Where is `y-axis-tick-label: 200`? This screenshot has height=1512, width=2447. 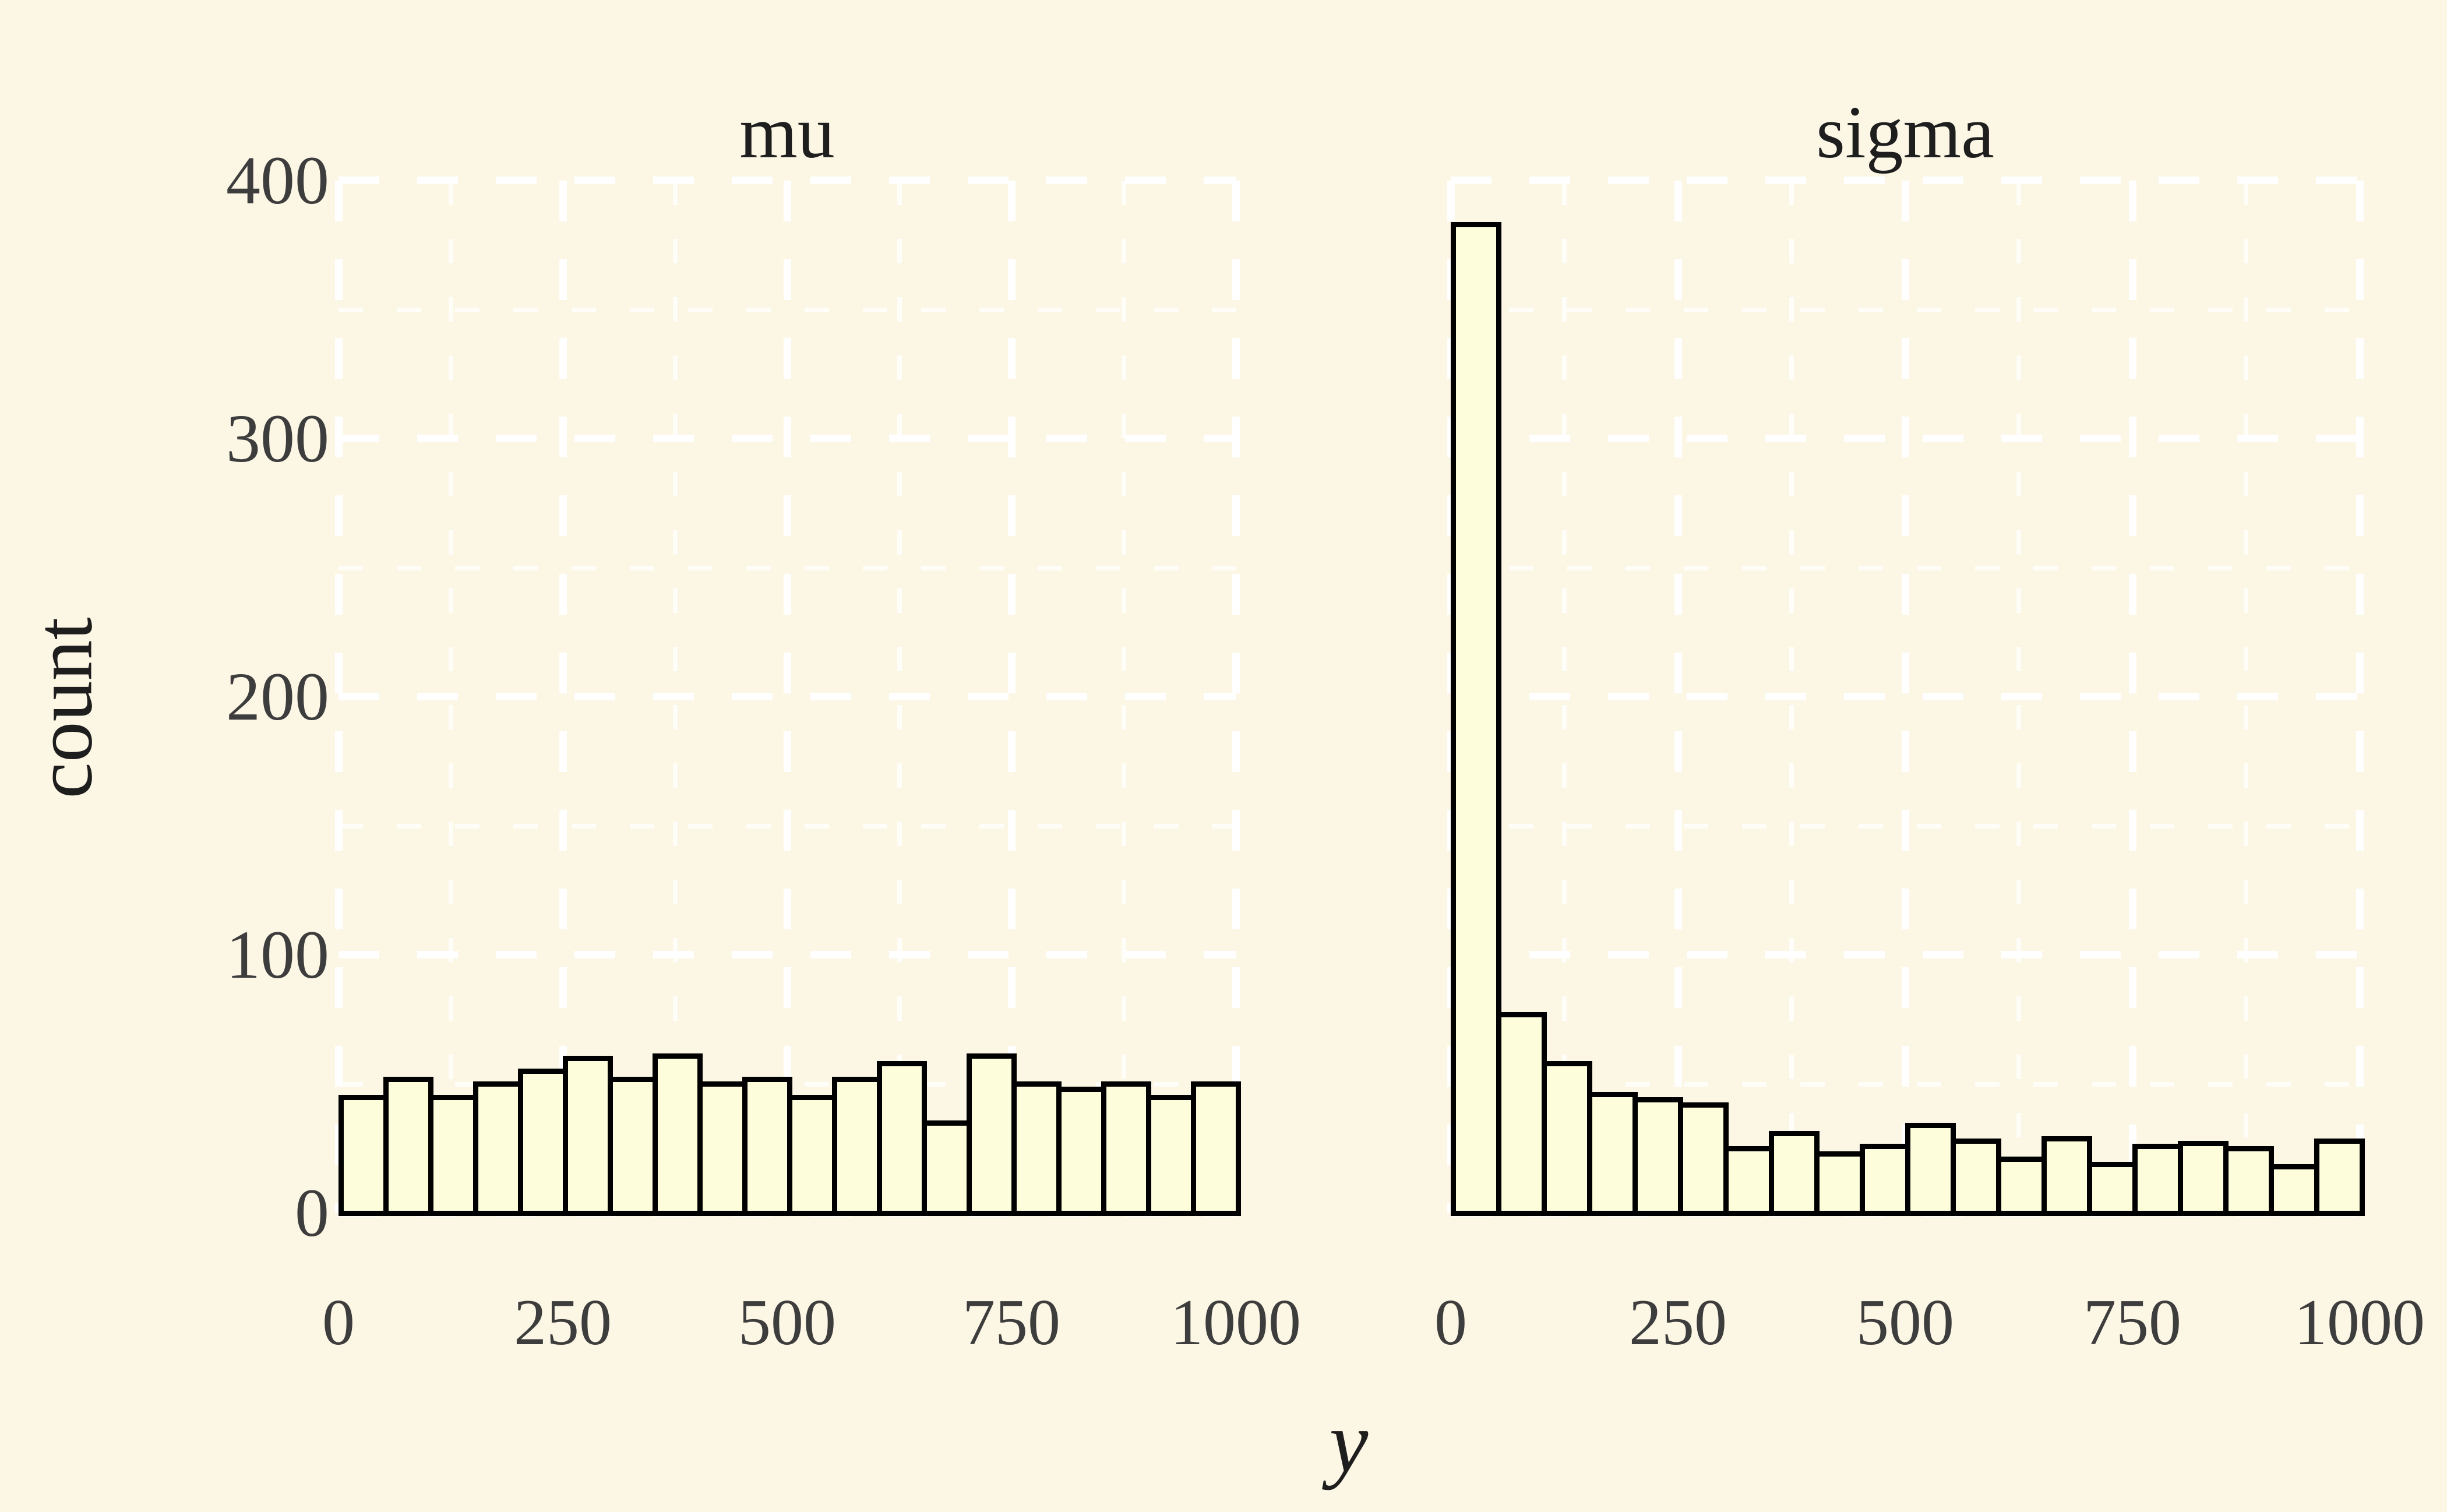 y-axis-tick-label: 200 is located at coordinates (277, 696).